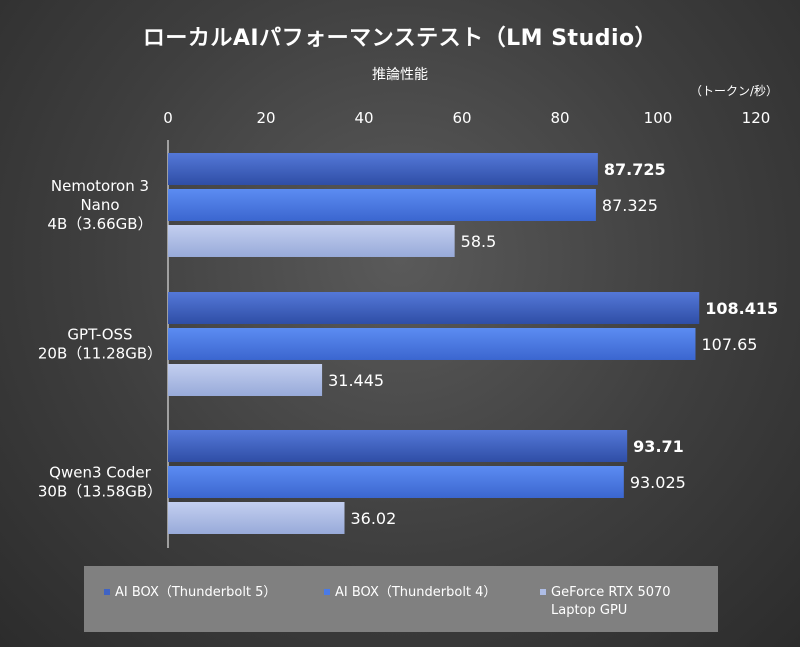 The image size is (800, 647). I want to click on x-tick-label: 40, so click(363, 118).